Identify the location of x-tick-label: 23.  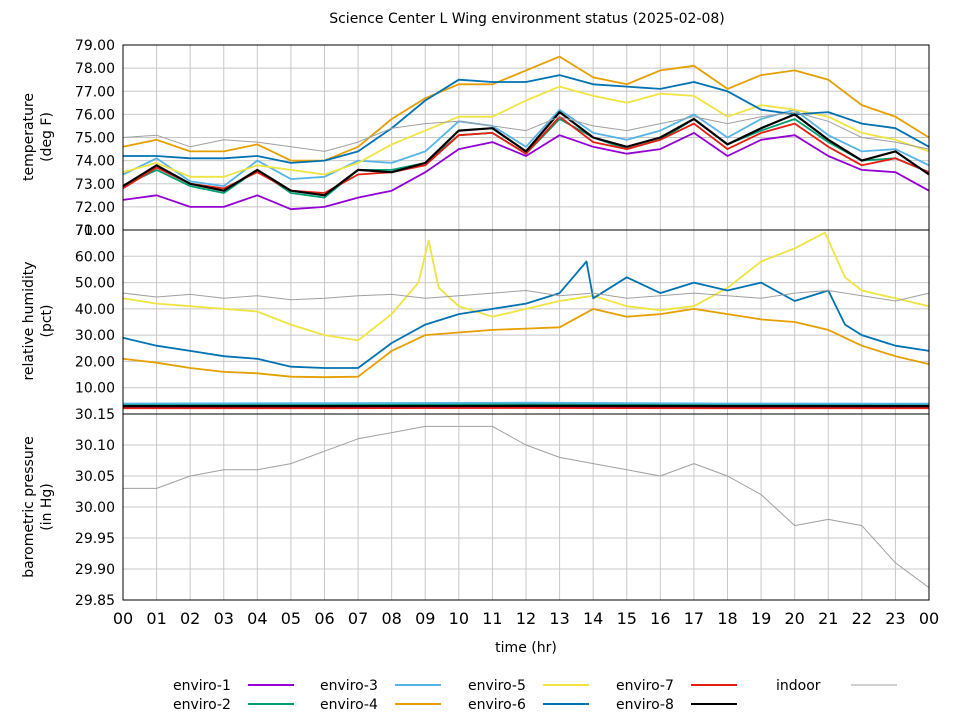
(895, 618).